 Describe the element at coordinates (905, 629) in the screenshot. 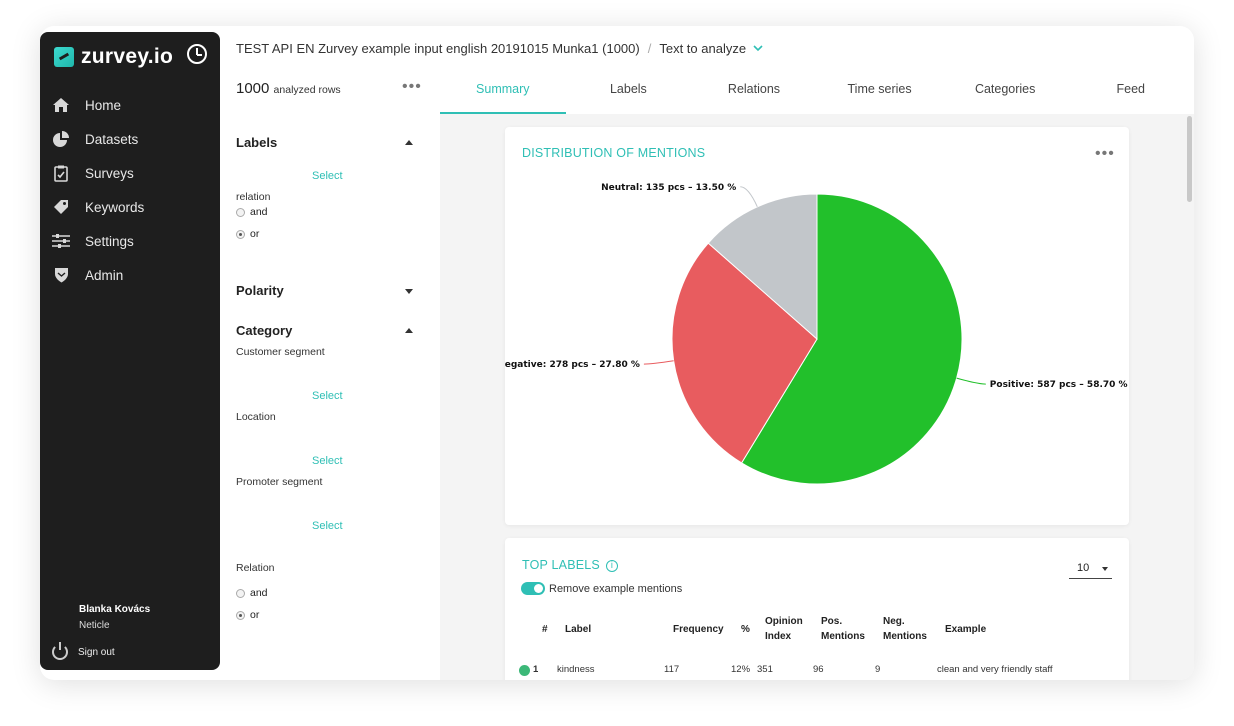

I see `column-header-neg-mentions: Neg. Mentions` at that location.